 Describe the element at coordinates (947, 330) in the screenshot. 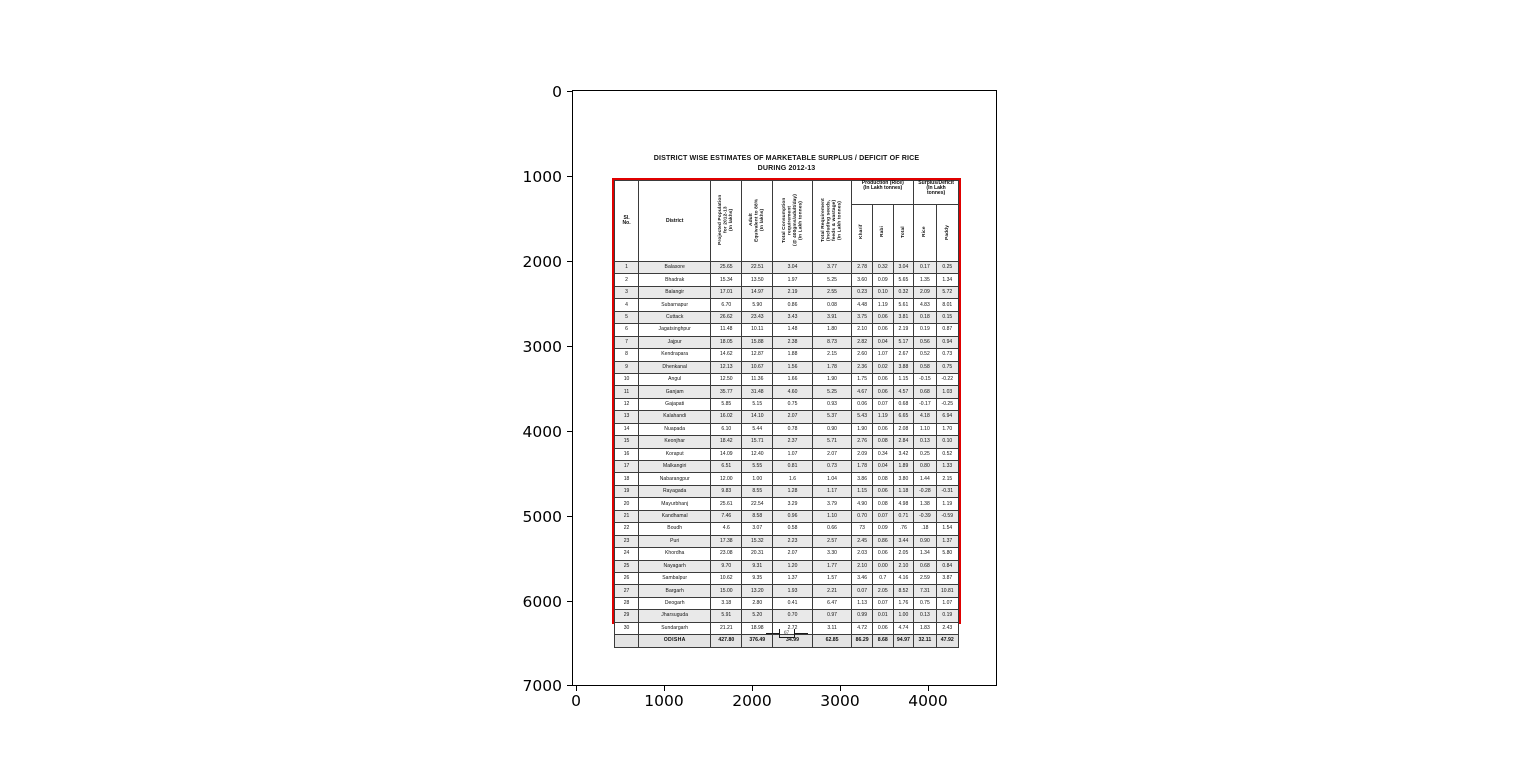

I see `cell-surplus-paddy: 0.87` at that location.